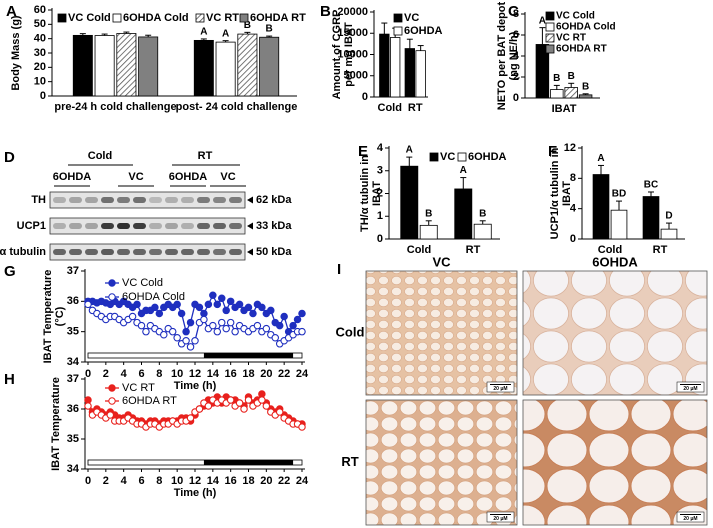 This screenshot has height=528, width=713. What do you see at coordinates (106, 481) in the screenshot?
I see `x-tick-label: 2` at bounding box center [106, 481].